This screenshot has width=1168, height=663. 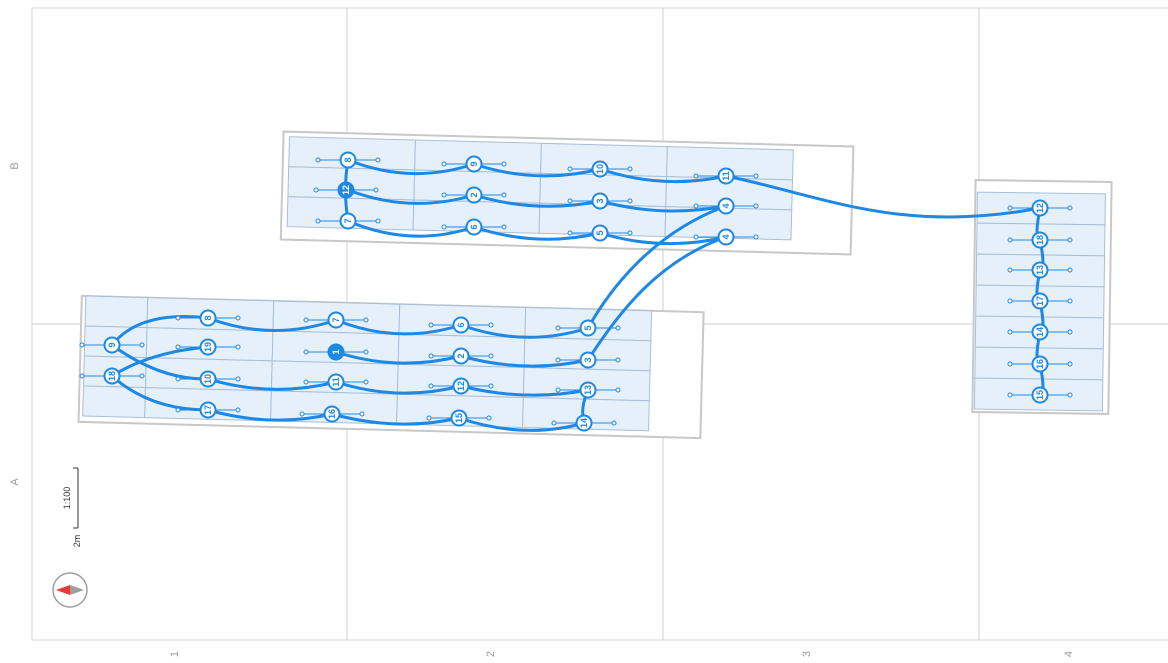 What do you see at coordinates (175, 654) in the screenshot?
I see `column-label-1: 1` at bounding box center [175, 654].